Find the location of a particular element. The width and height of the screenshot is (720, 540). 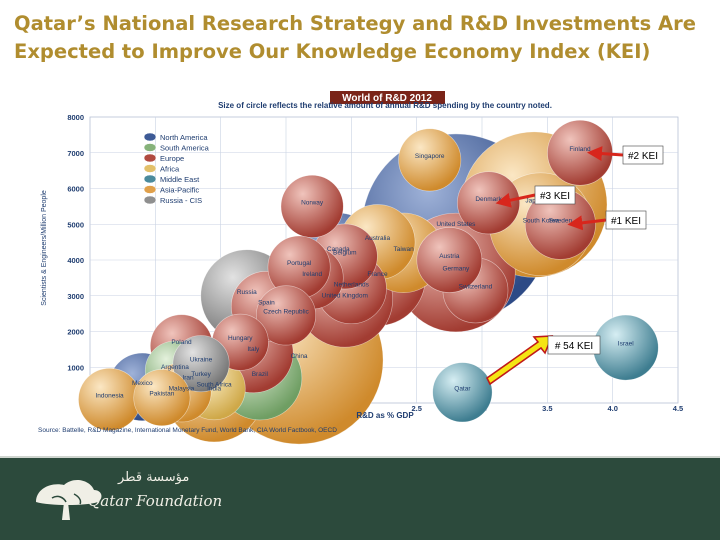

bubble-label: Israel is located at coordinates (626, 344).